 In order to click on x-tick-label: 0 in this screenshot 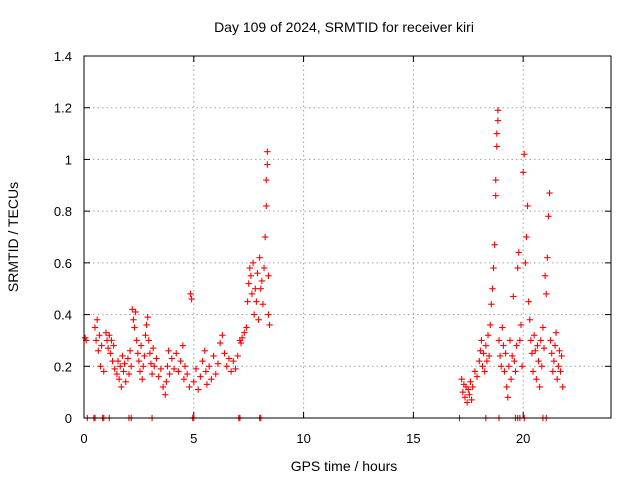, I will do `click(83, 438)`.